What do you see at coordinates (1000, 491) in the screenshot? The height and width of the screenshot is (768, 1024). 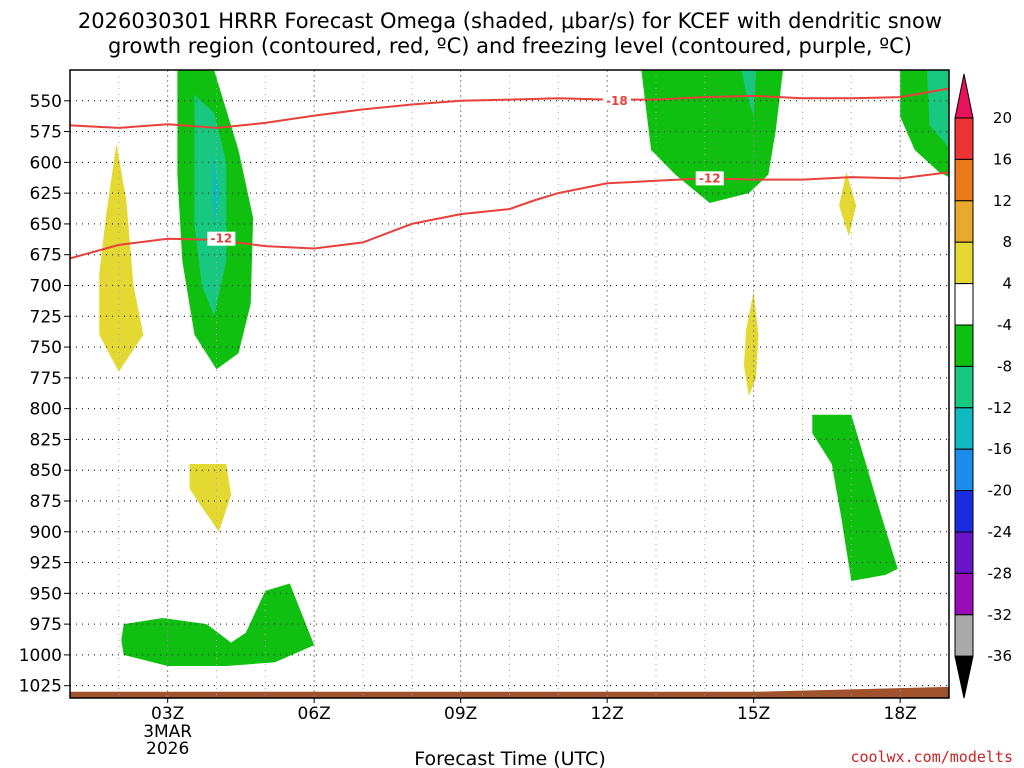 I see `colorbar-label-10: -20` at bounding box center [1000, 491].